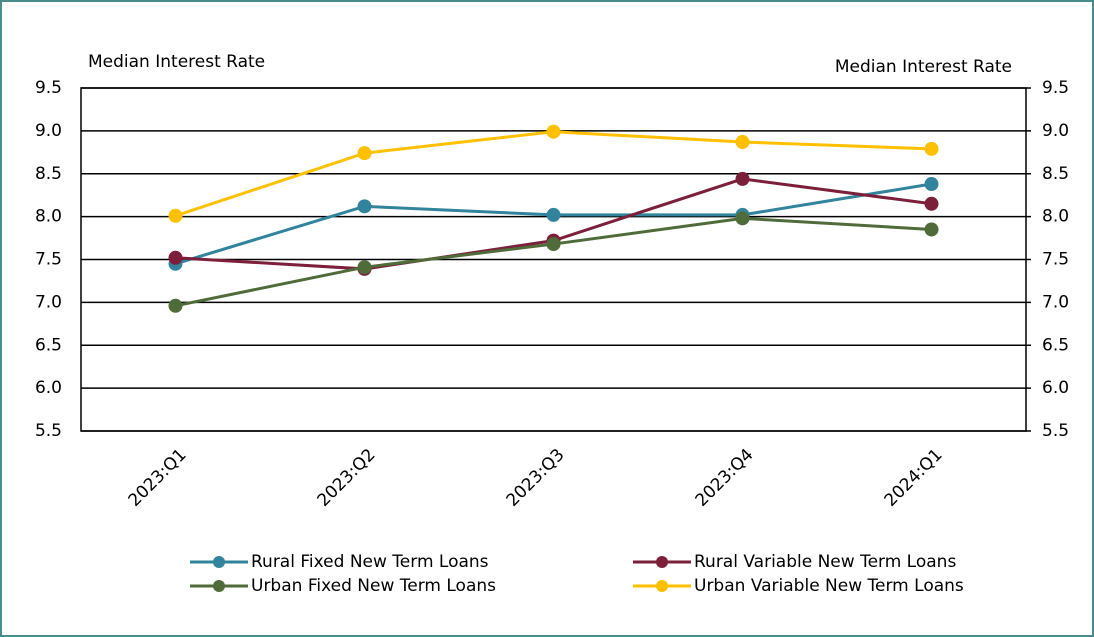  What do you see at coordinates (176, 62) in the screenshot?
I see `y-axis-label: Median Interest Rate` at bounding box center [176, 62].